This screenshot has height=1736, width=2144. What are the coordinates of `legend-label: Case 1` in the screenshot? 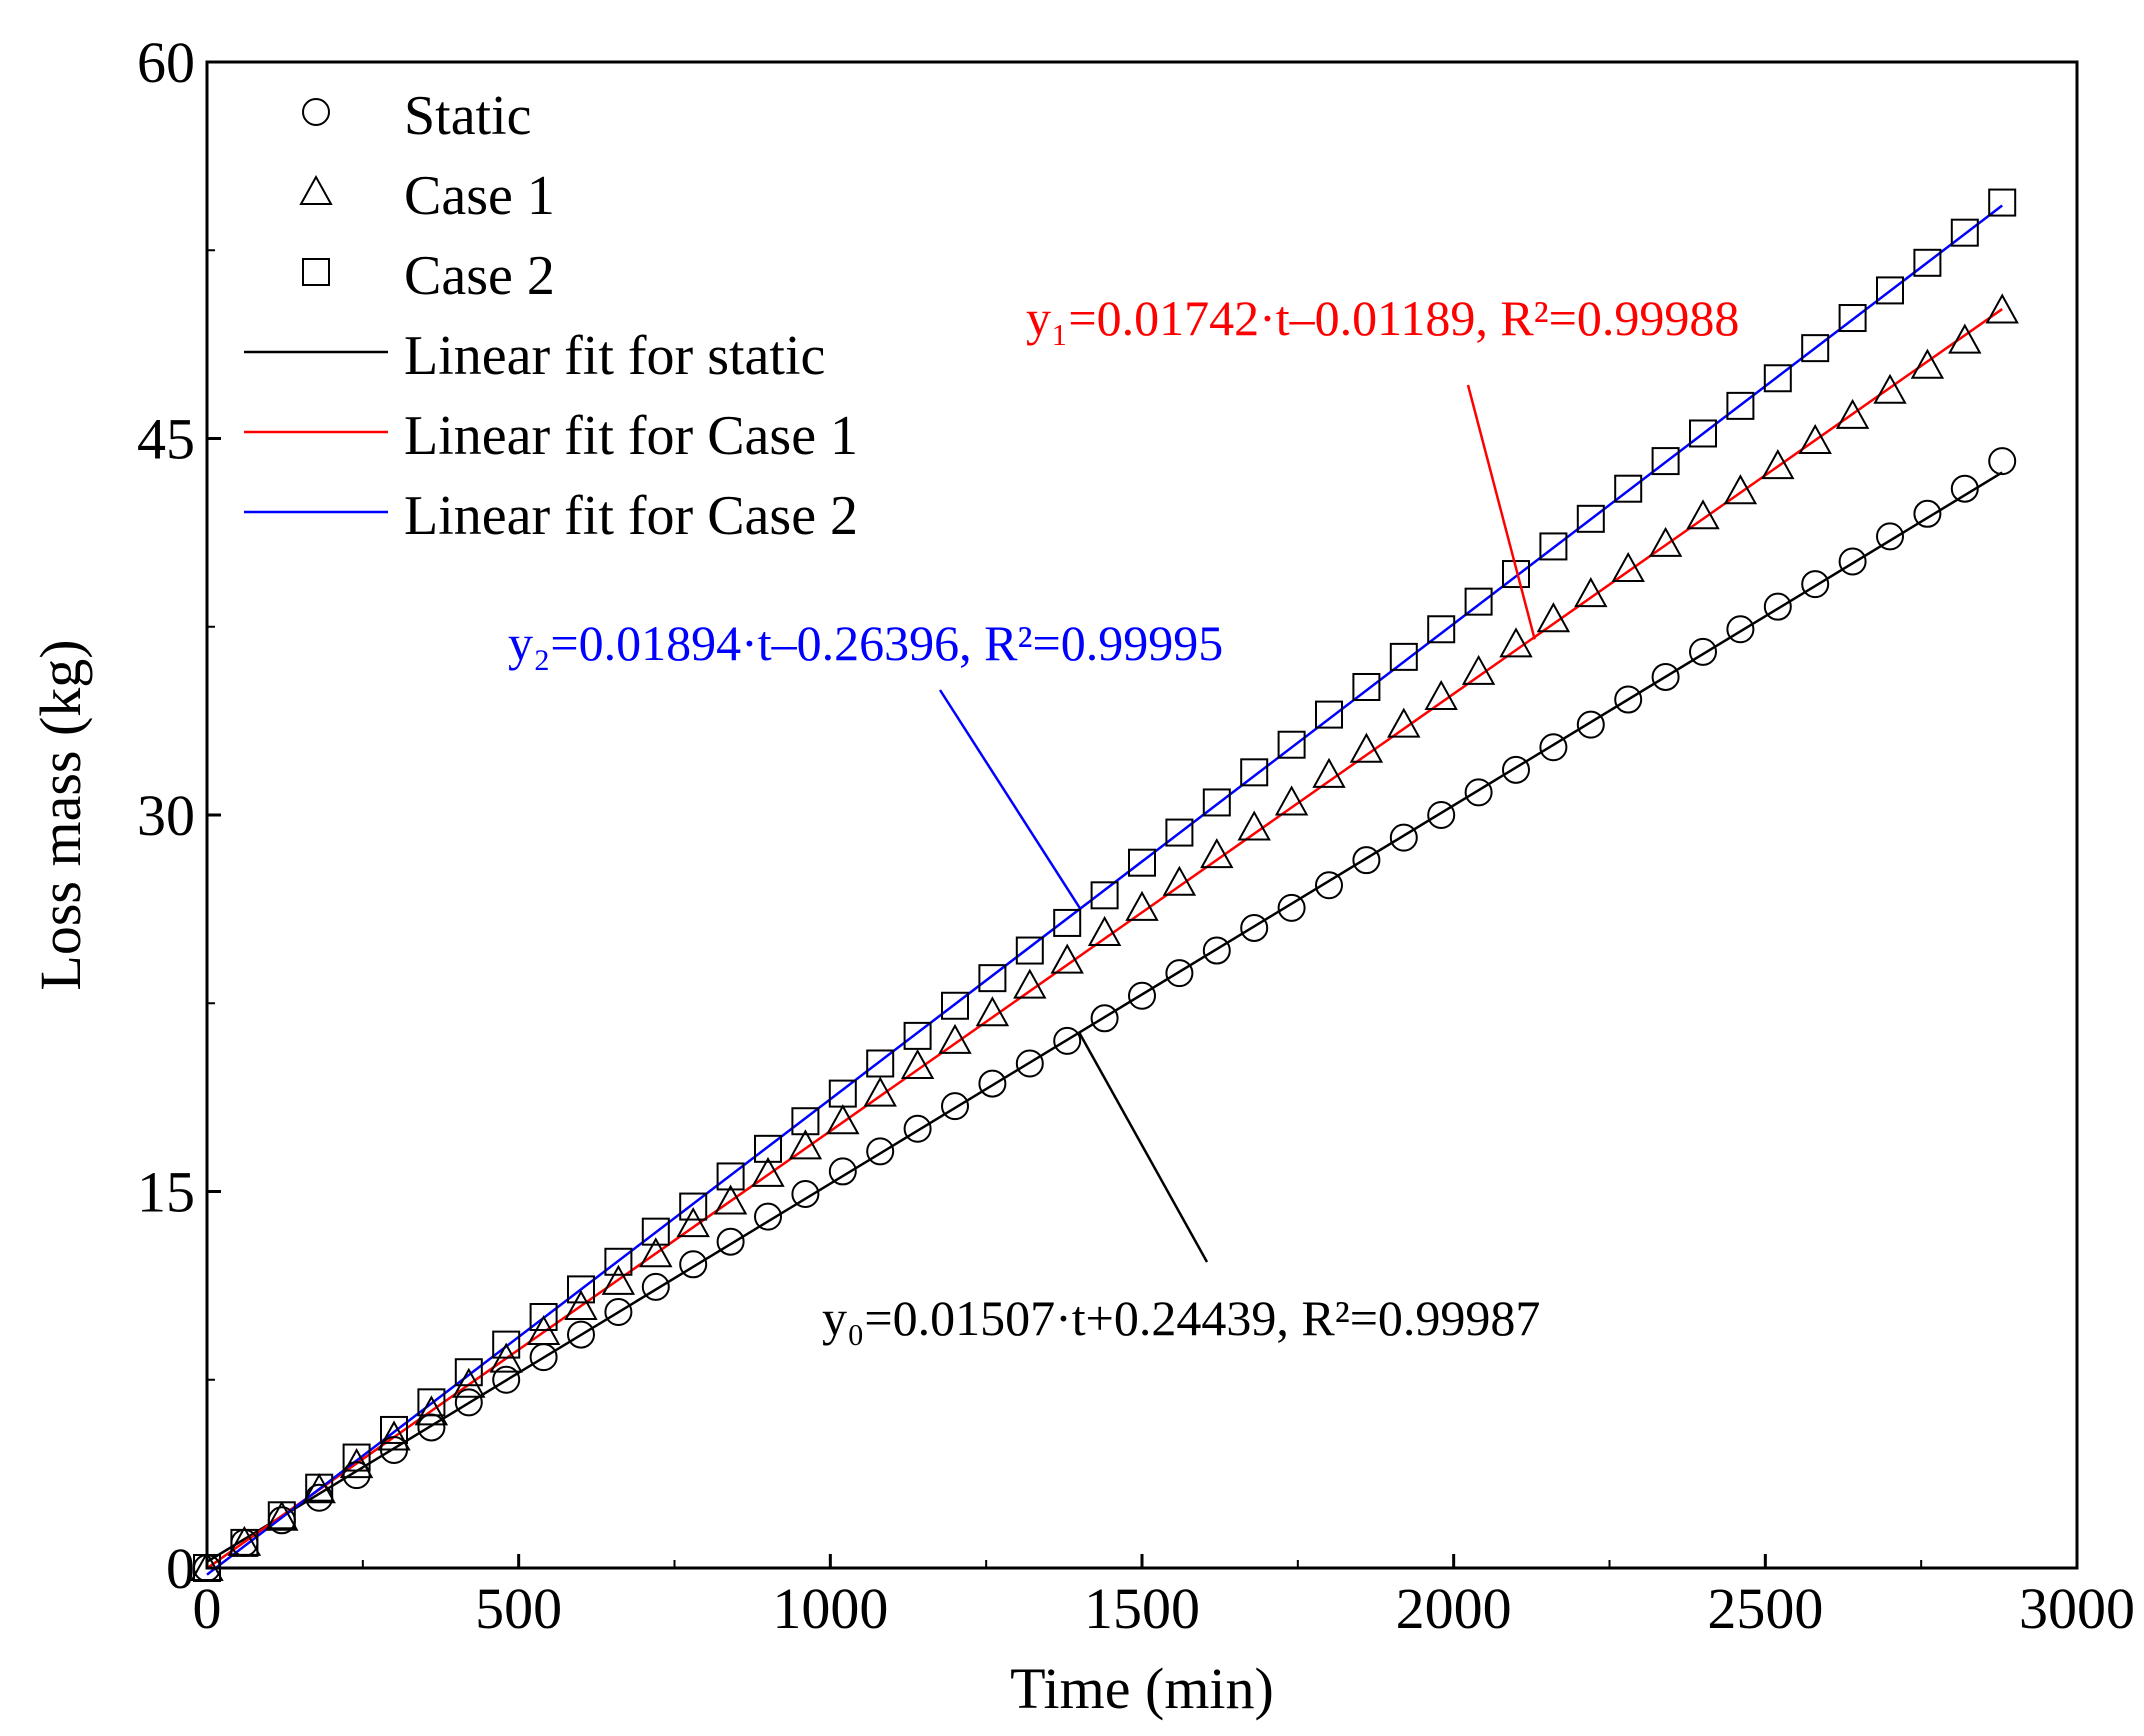 It's located at (479, 196).